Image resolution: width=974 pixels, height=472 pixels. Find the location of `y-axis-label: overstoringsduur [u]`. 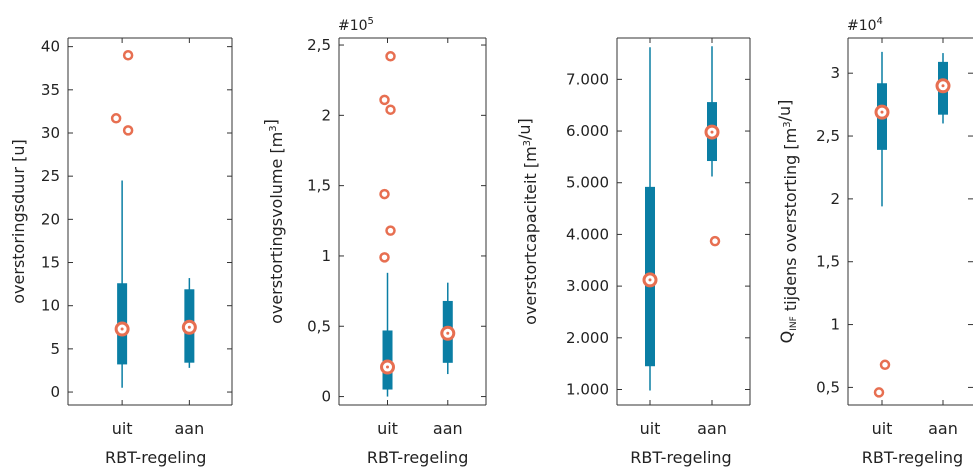

y-axis-label: overstoringsduur [u] is located at coordinates (18, 221).